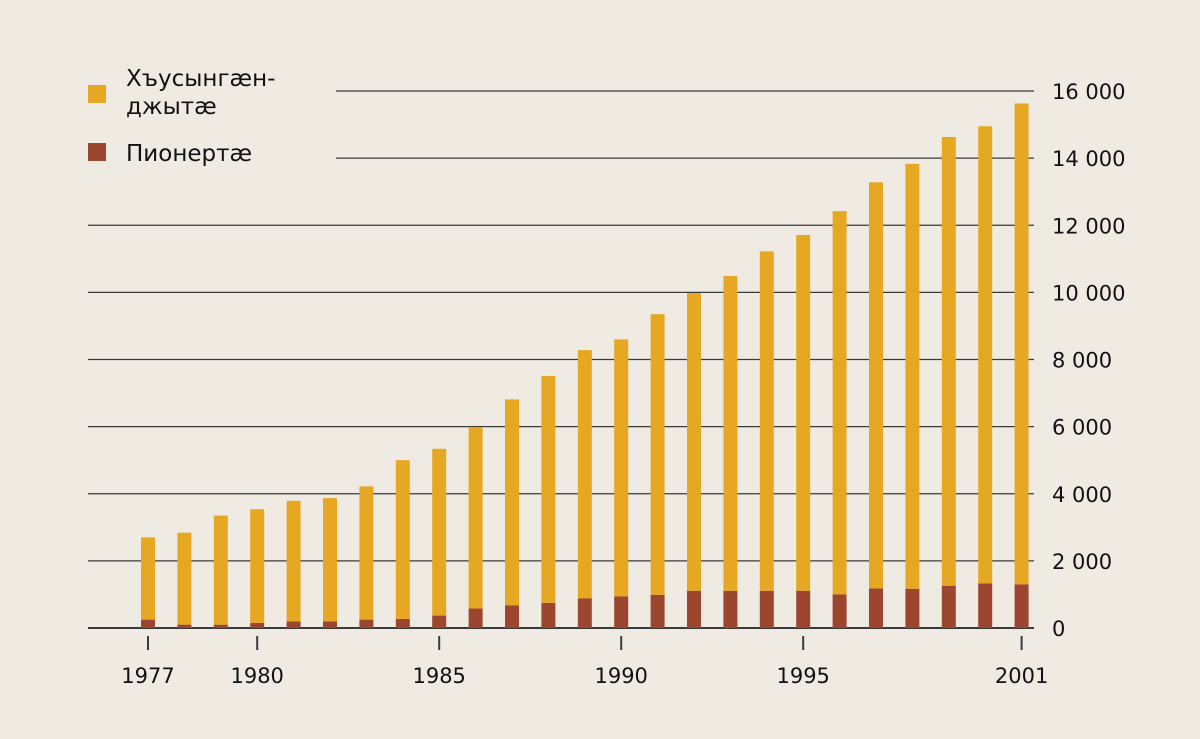  I want to click on bar-segment-listeners-1982, so click(330, 560).